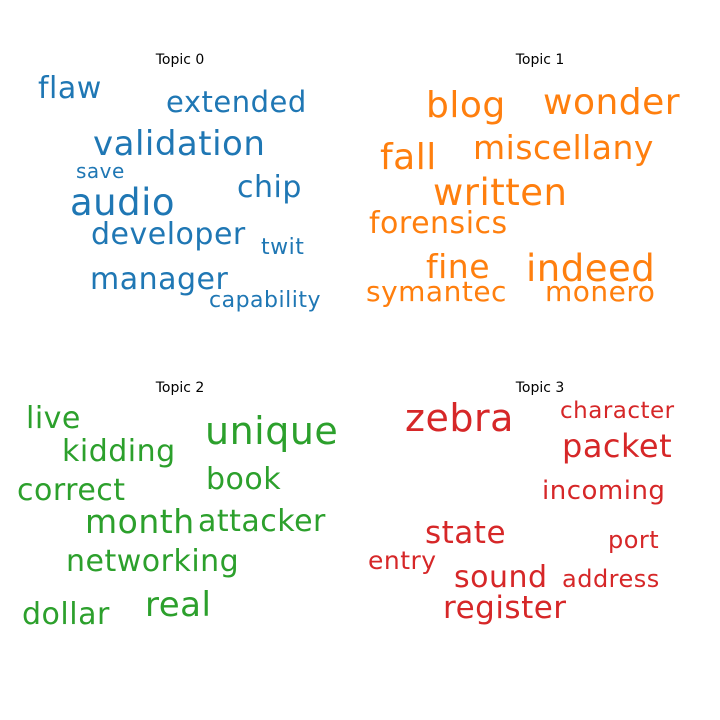  What do you see at coordinates (466, 105) in the screenshot?
I see `topic-1-word-blog: blog` at bounding box center [466, 105].